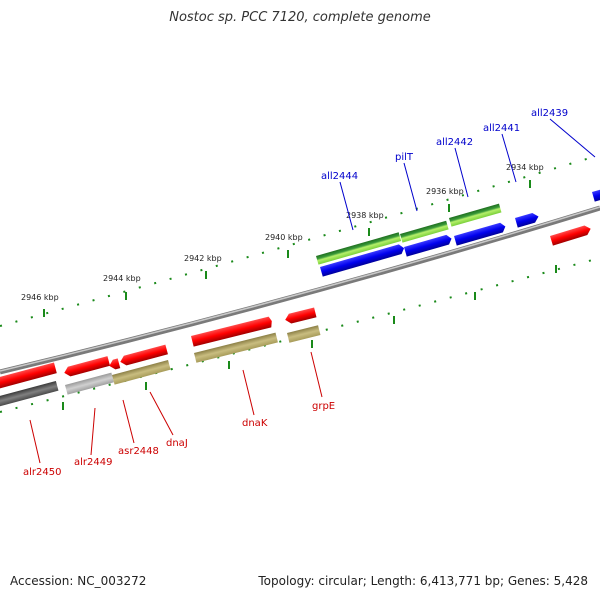 Image resolution: width=600 pixels, height=600 pixels. I want to click on label-leaders-top, so click(467, 174).